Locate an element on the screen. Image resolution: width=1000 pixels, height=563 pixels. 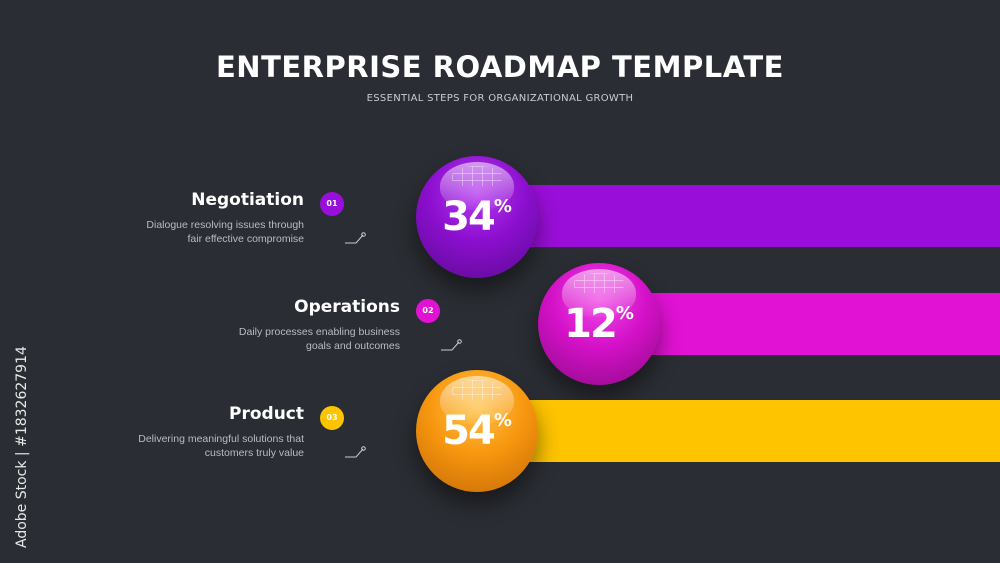
percent-value: 54% is located at coordinates (477, 431).